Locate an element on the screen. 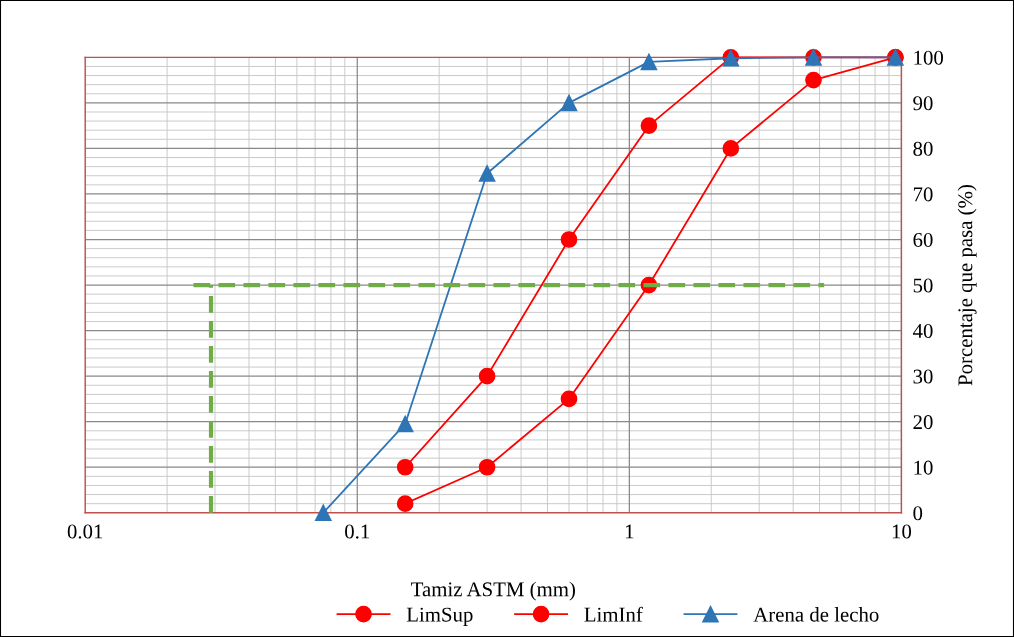 The height and width of the screenshot is (637, 1014). y-axis-title: Porcentaje que pasa (%) is located at coordinates (967, 285).